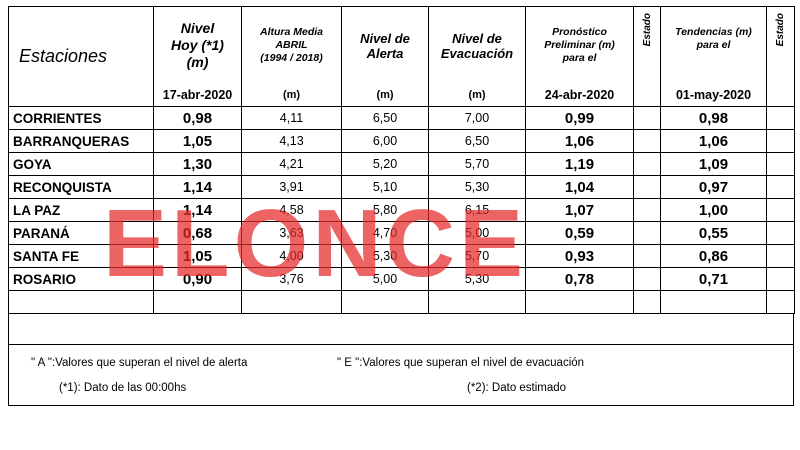 The image size is (800, 450). I want to click on pronostico-value: 0,59, so click(579, 233).